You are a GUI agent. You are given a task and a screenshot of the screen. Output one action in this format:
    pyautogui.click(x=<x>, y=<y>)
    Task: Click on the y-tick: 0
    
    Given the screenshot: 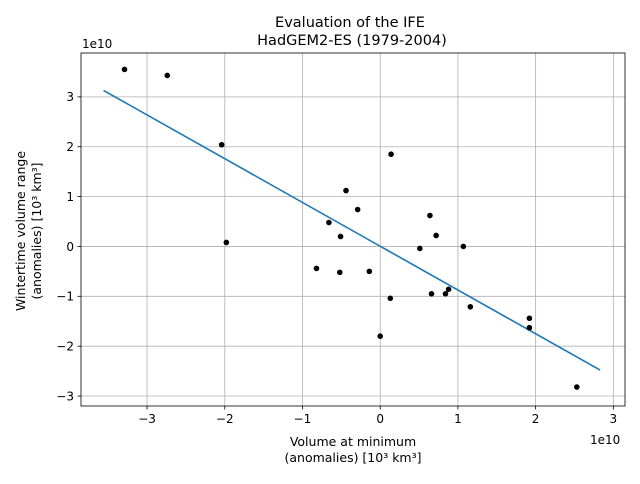 What is the action you would take?
    pyautogui.click(x=73, y=247)
    